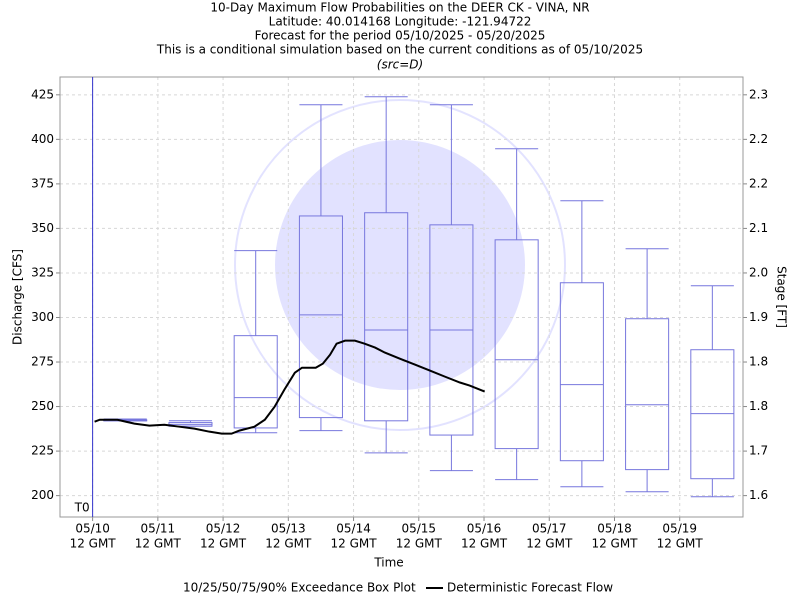 The image size is (800, 600). What do you see at coordinates (288, 529) in the screenshot?
I see `x-tick-label: 05/13` at bounding box center [288, 529].